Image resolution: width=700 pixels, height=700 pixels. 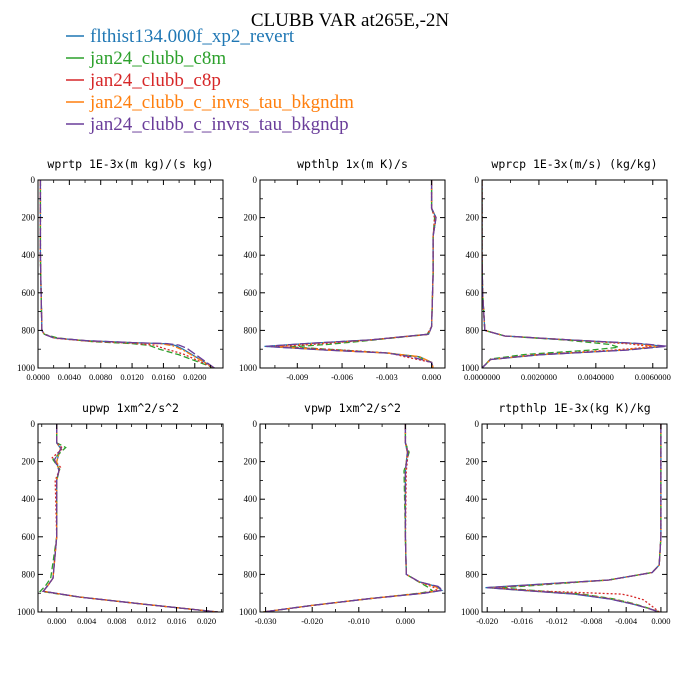 I want to click on x-tick-label: 0.0200, so click(x=194, y=377).